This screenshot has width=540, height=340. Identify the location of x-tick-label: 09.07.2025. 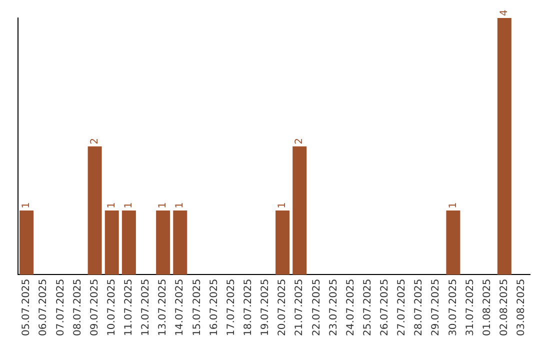
(94, 307).